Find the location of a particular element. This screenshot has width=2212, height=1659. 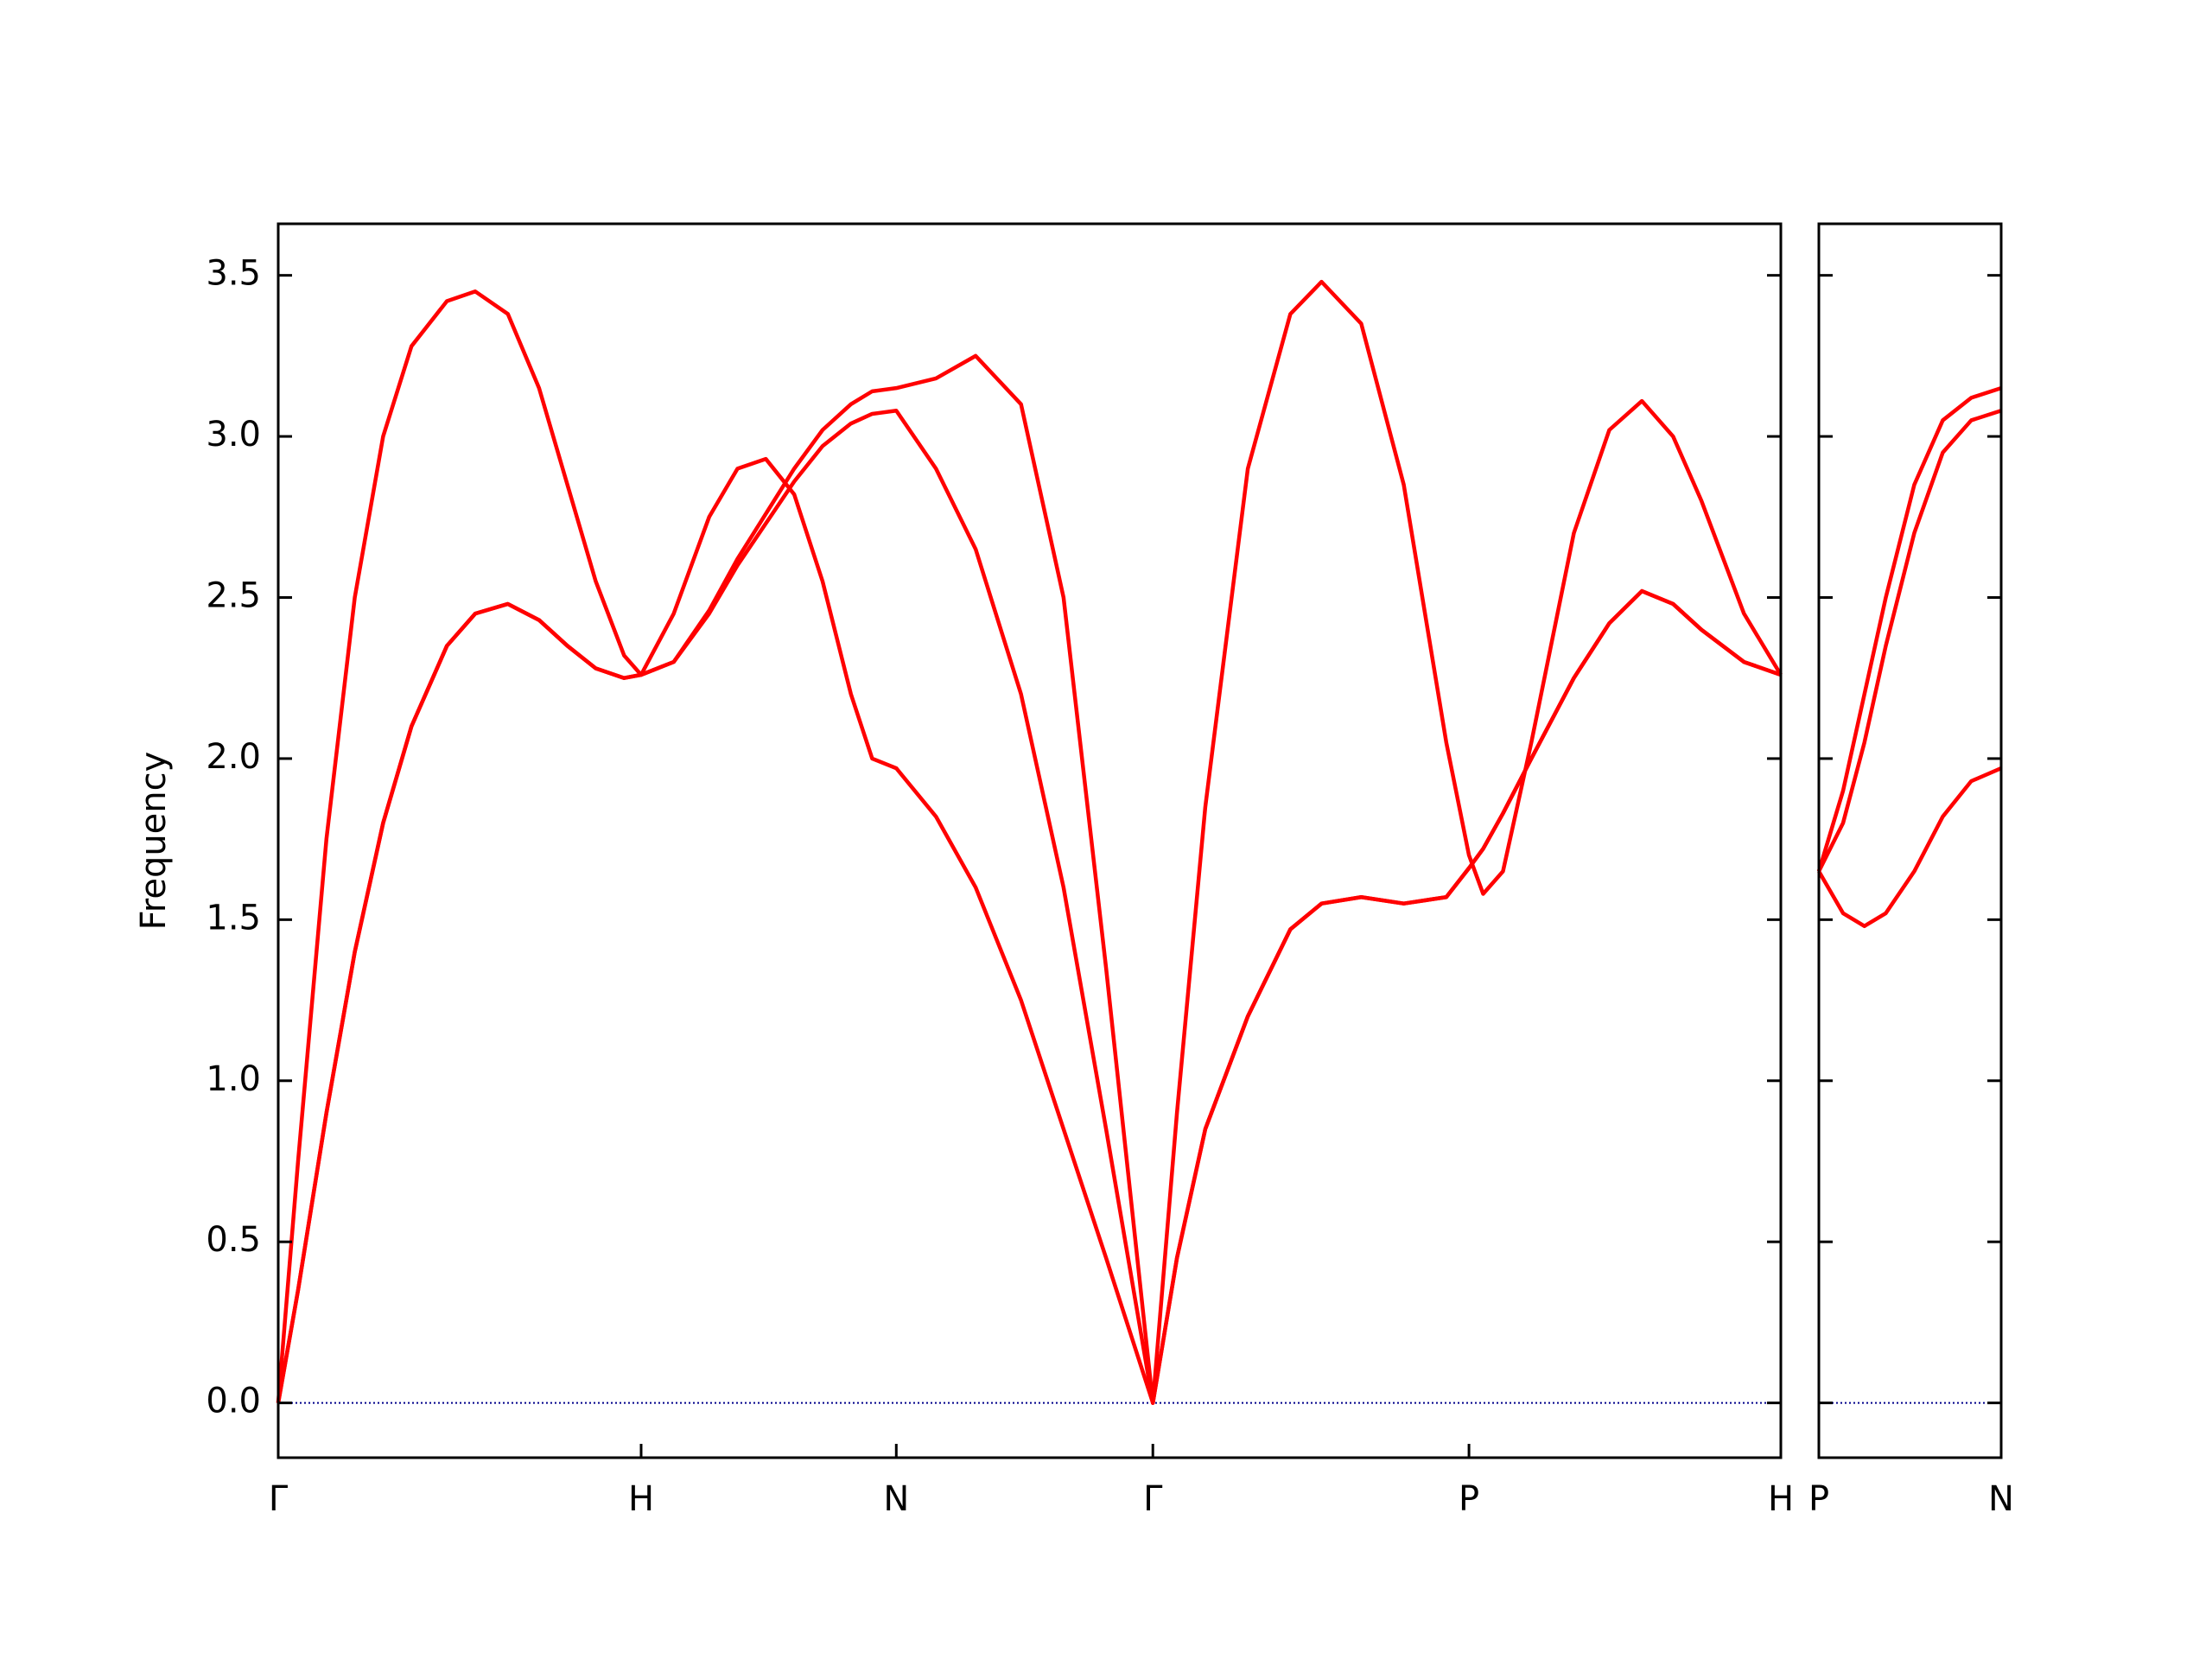

y-axis-label: Frequency is located at coordinates (154, 841).